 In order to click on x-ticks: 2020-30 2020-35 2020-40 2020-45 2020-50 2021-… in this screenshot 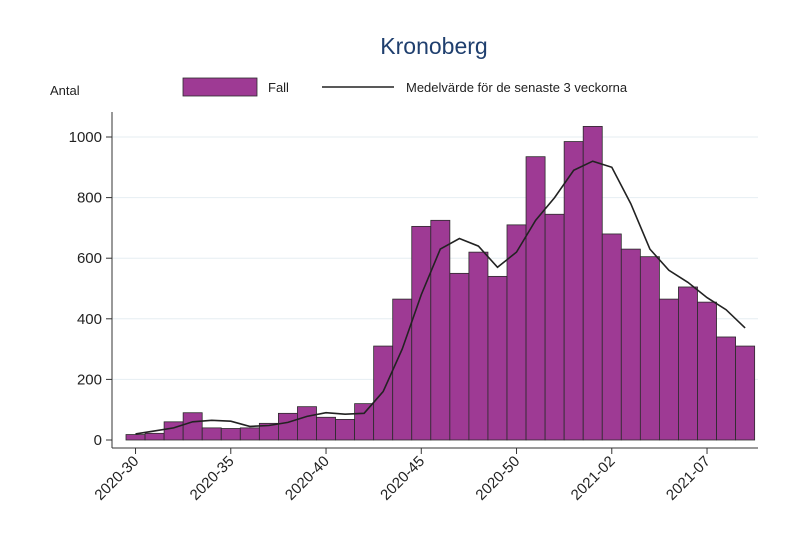, I will do `click(402, 476)`.